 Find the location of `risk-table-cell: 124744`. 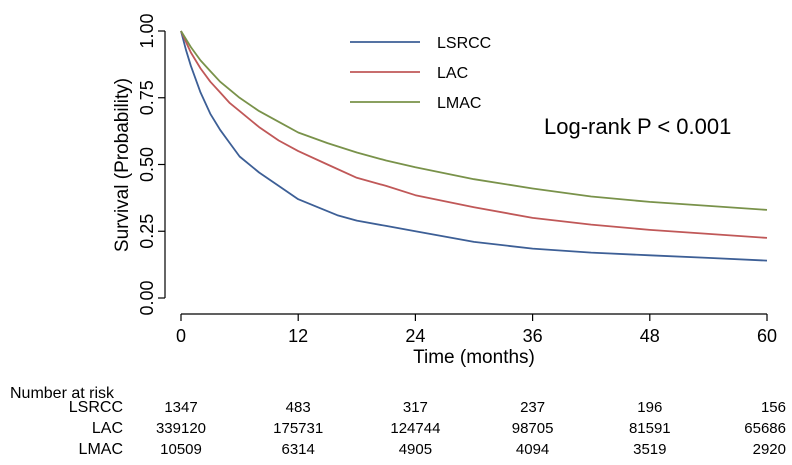

risk-table-cell: 124744 is located at coordinates (415, 428).